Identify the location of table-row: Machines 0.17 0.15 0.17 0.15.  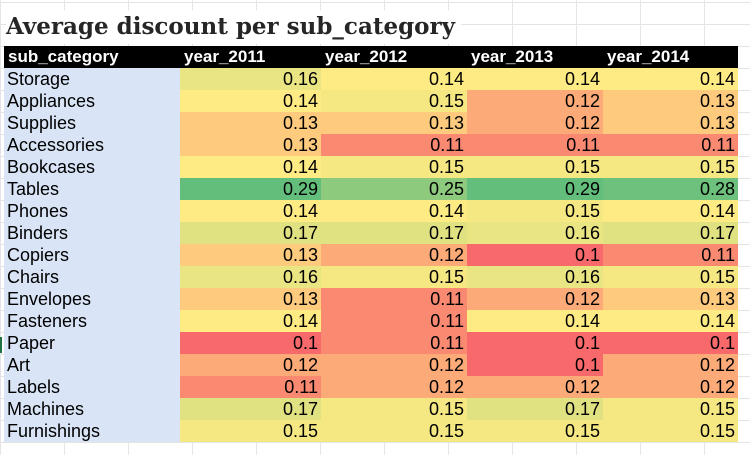
(371, 409).